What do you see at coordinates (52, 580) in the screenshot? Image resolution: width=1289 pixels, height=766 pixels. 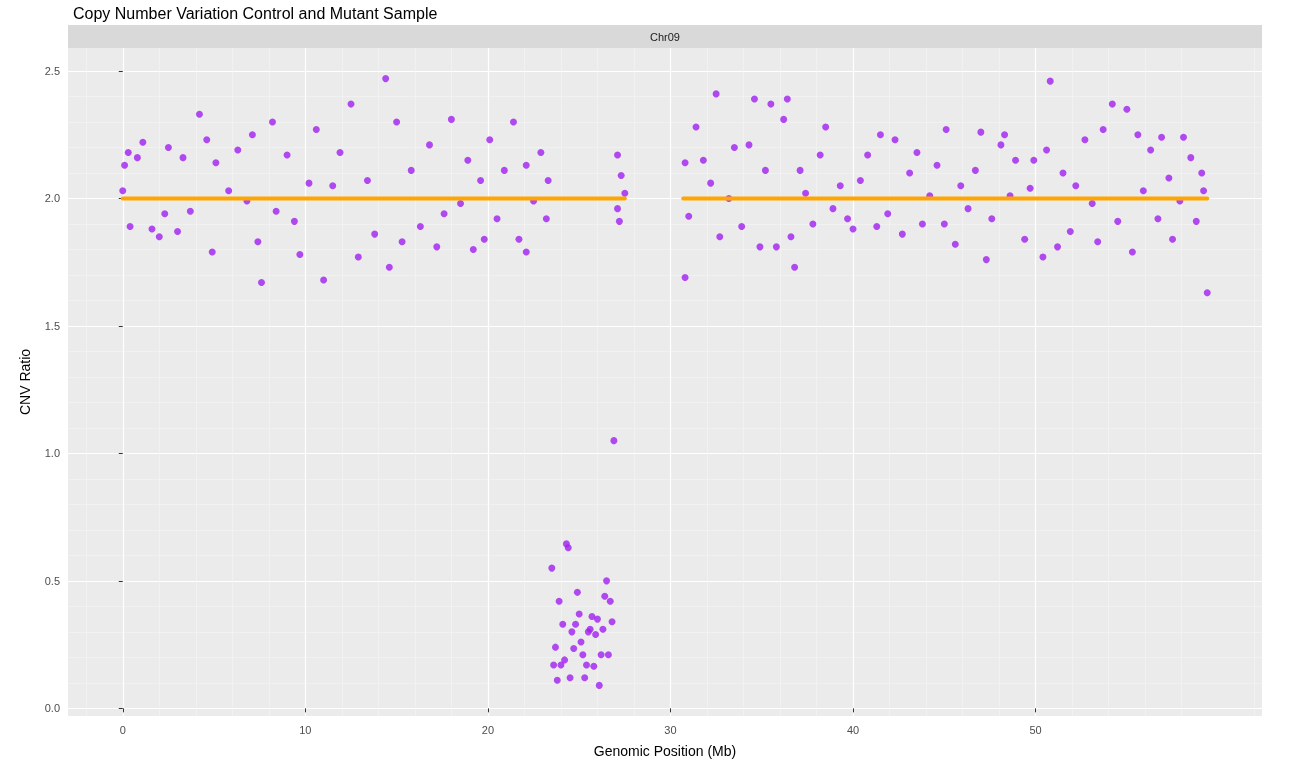 I see `y-tick-label: 0.5` at bounding box center [52, 580].